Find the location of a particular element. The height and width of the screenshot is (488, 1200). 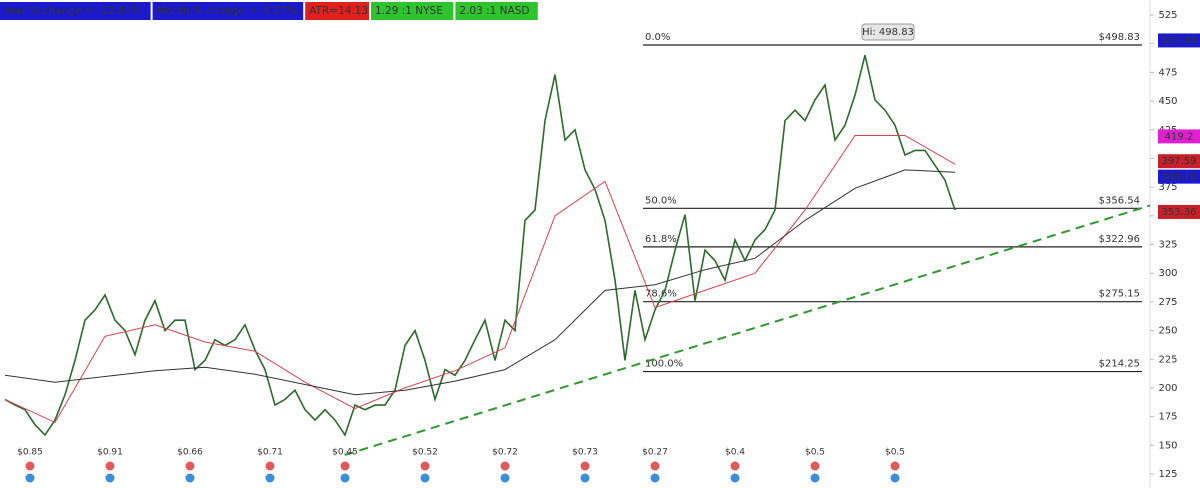

header-badge-text: Year % change = -22.81% is located at coordinates (72, 11).